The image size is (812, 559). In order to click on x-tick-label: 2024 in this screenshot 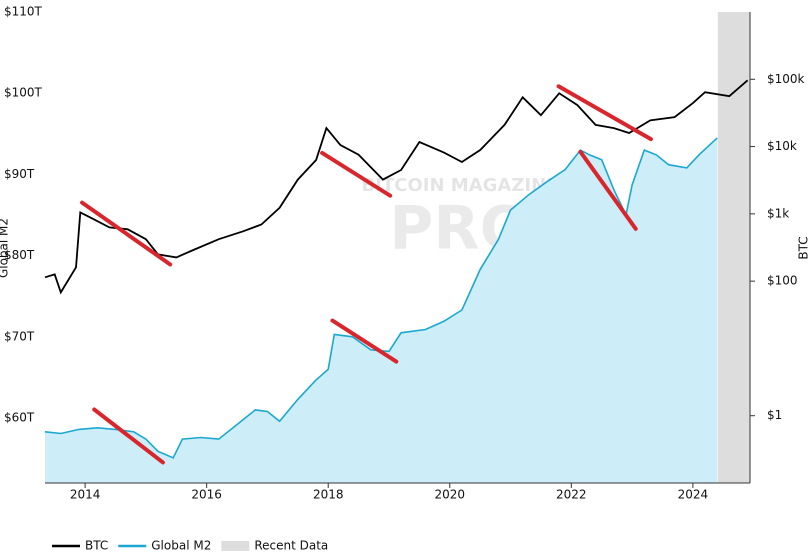, I will do `click(693, 495)`.